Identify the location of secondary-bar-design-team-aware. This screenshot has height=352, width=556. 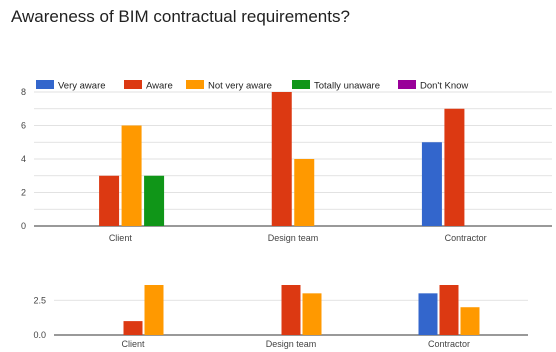
(291, 310).